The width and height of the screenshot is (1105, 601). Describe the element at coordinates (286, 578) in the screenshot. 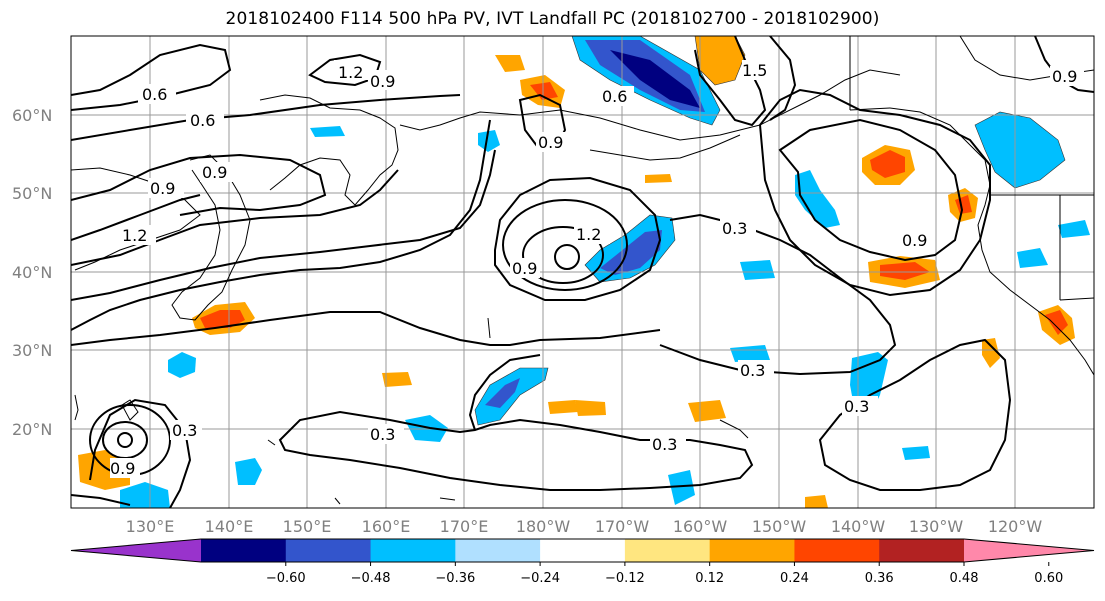

I see `colorbar-tick-label: −0.60` at that location.